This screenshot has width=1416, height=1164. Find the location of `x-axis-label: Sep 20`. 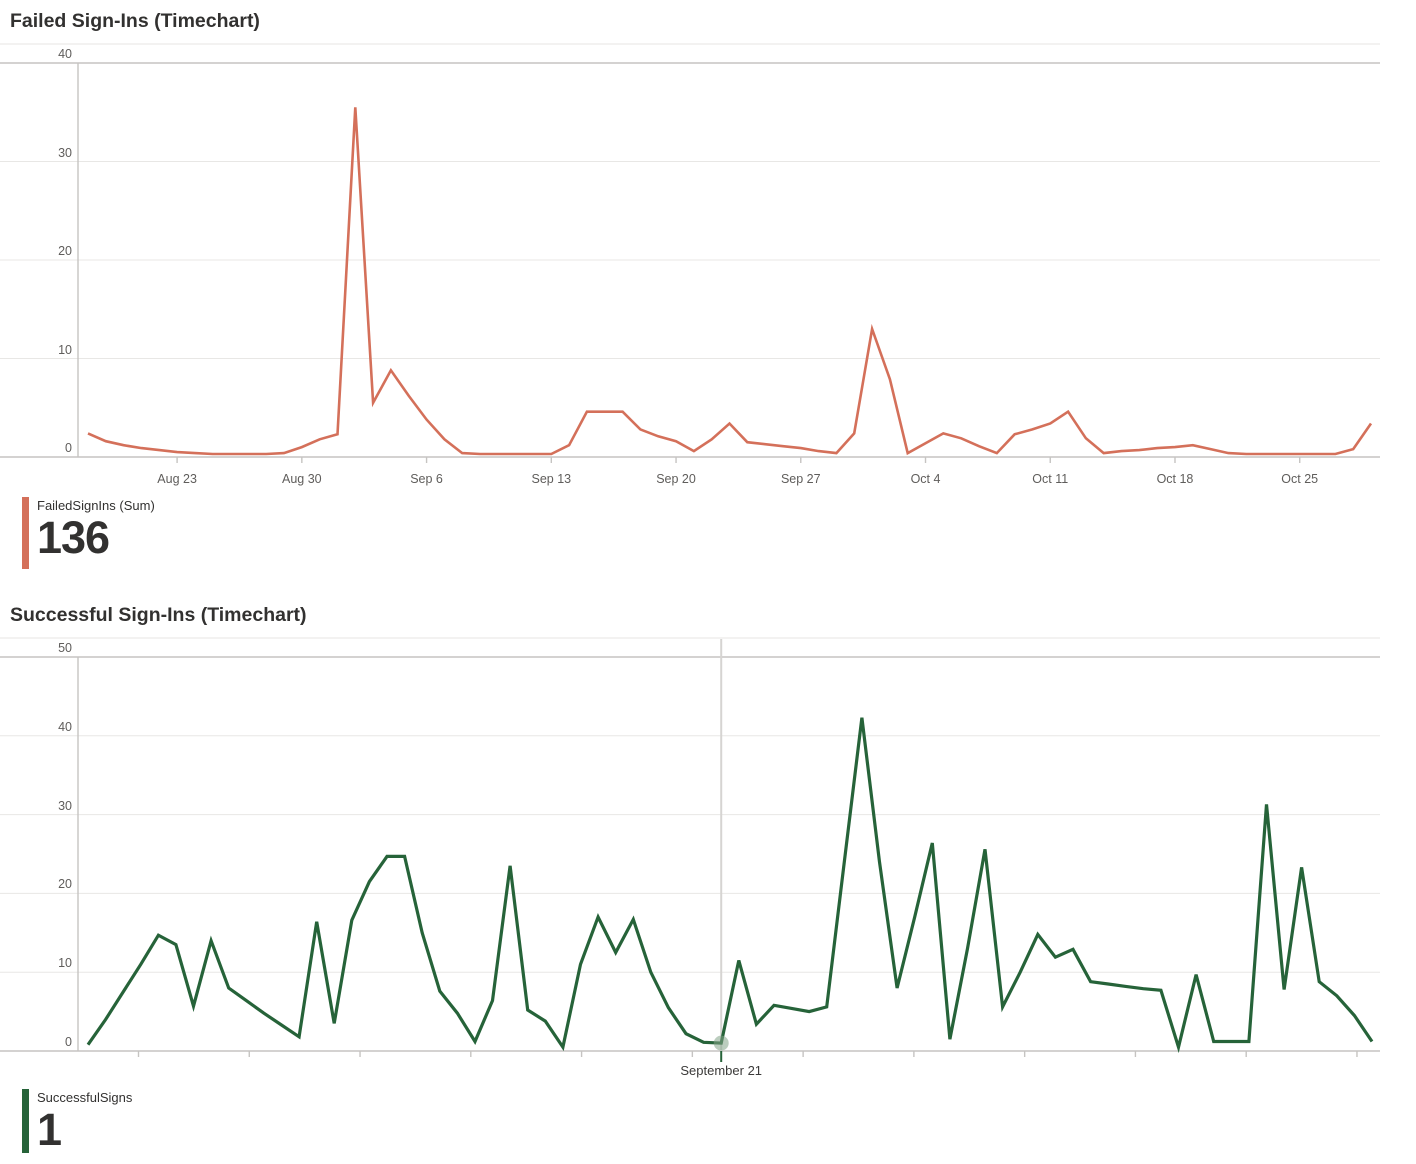

x-axis-label: Sep 20 is located at coordinates (676, 479).